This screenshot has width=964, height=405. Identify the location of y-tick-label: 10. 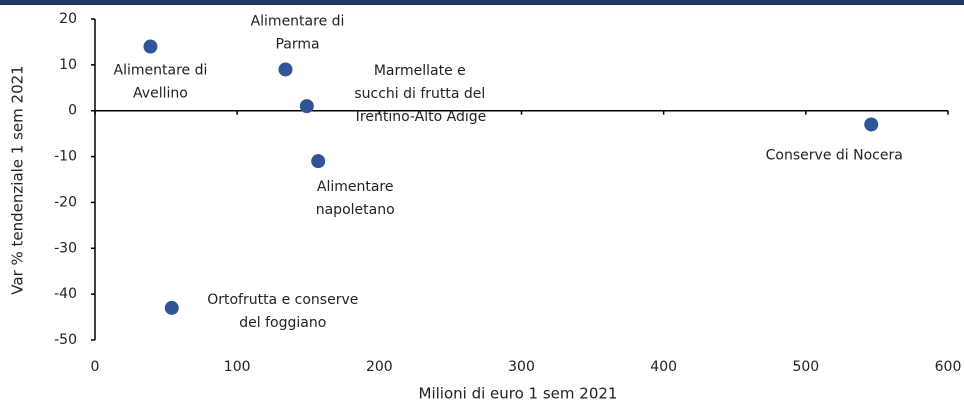
(68, 65).